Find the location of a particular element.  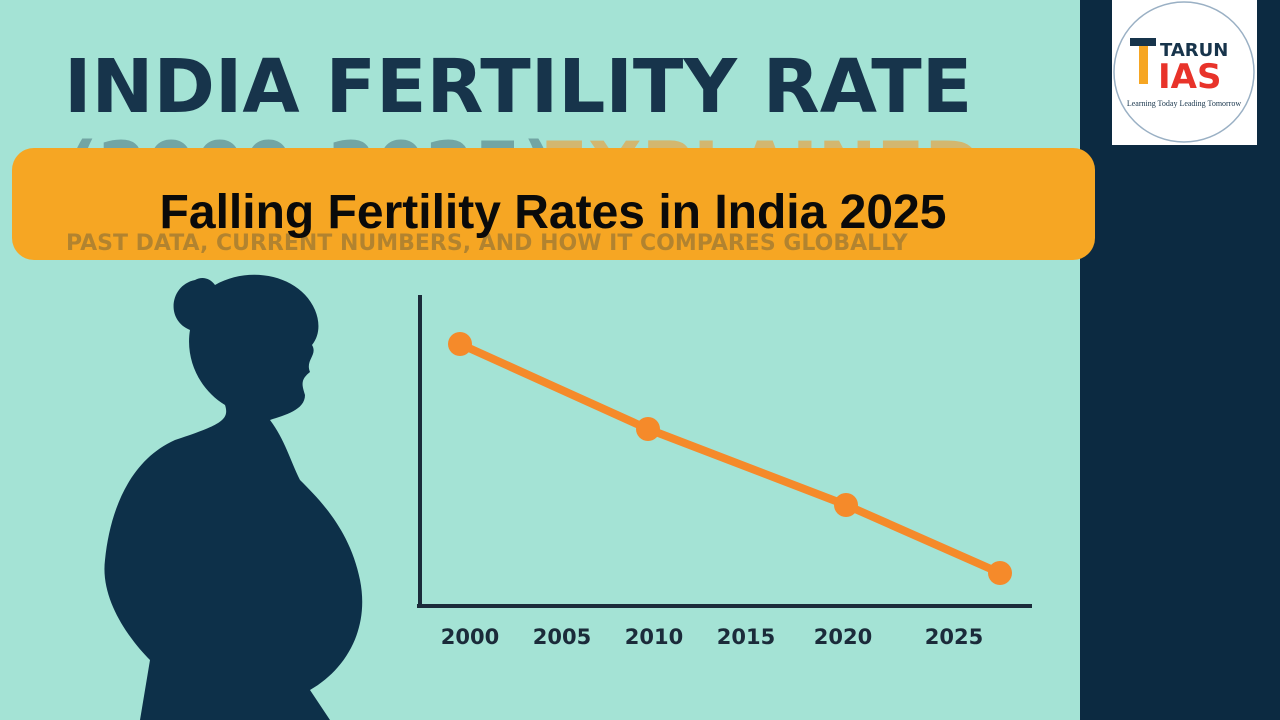

x-label: 2000 is located at coordinates (470, 637).